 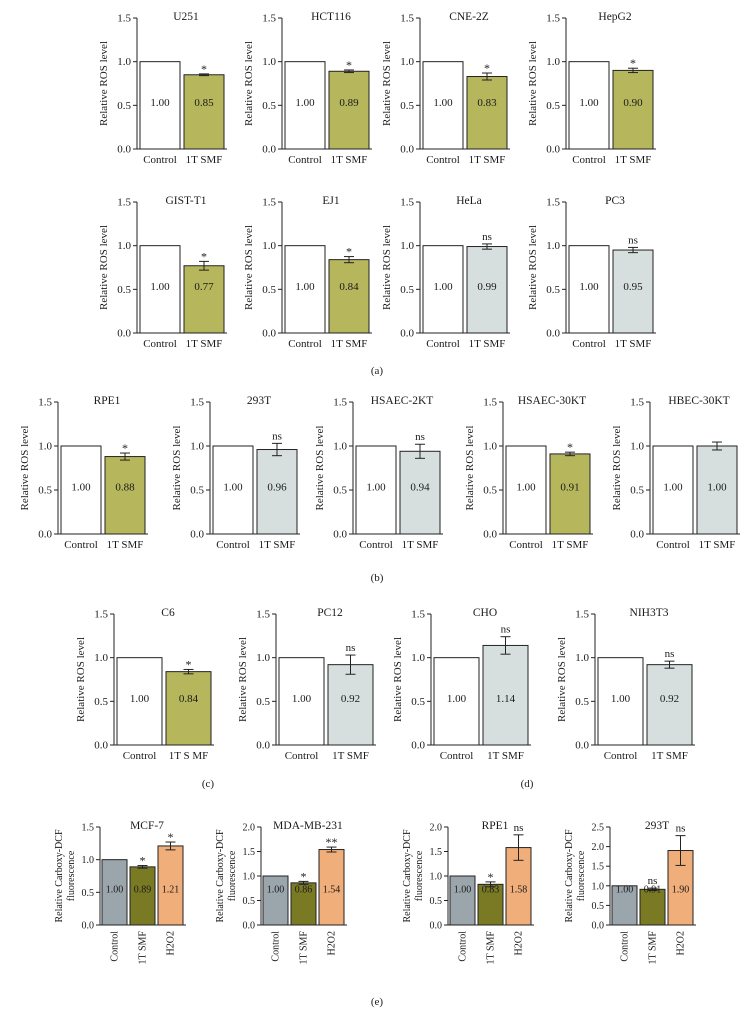 I want to click on bar-1t-s-mf, so click(x=188, y=708).